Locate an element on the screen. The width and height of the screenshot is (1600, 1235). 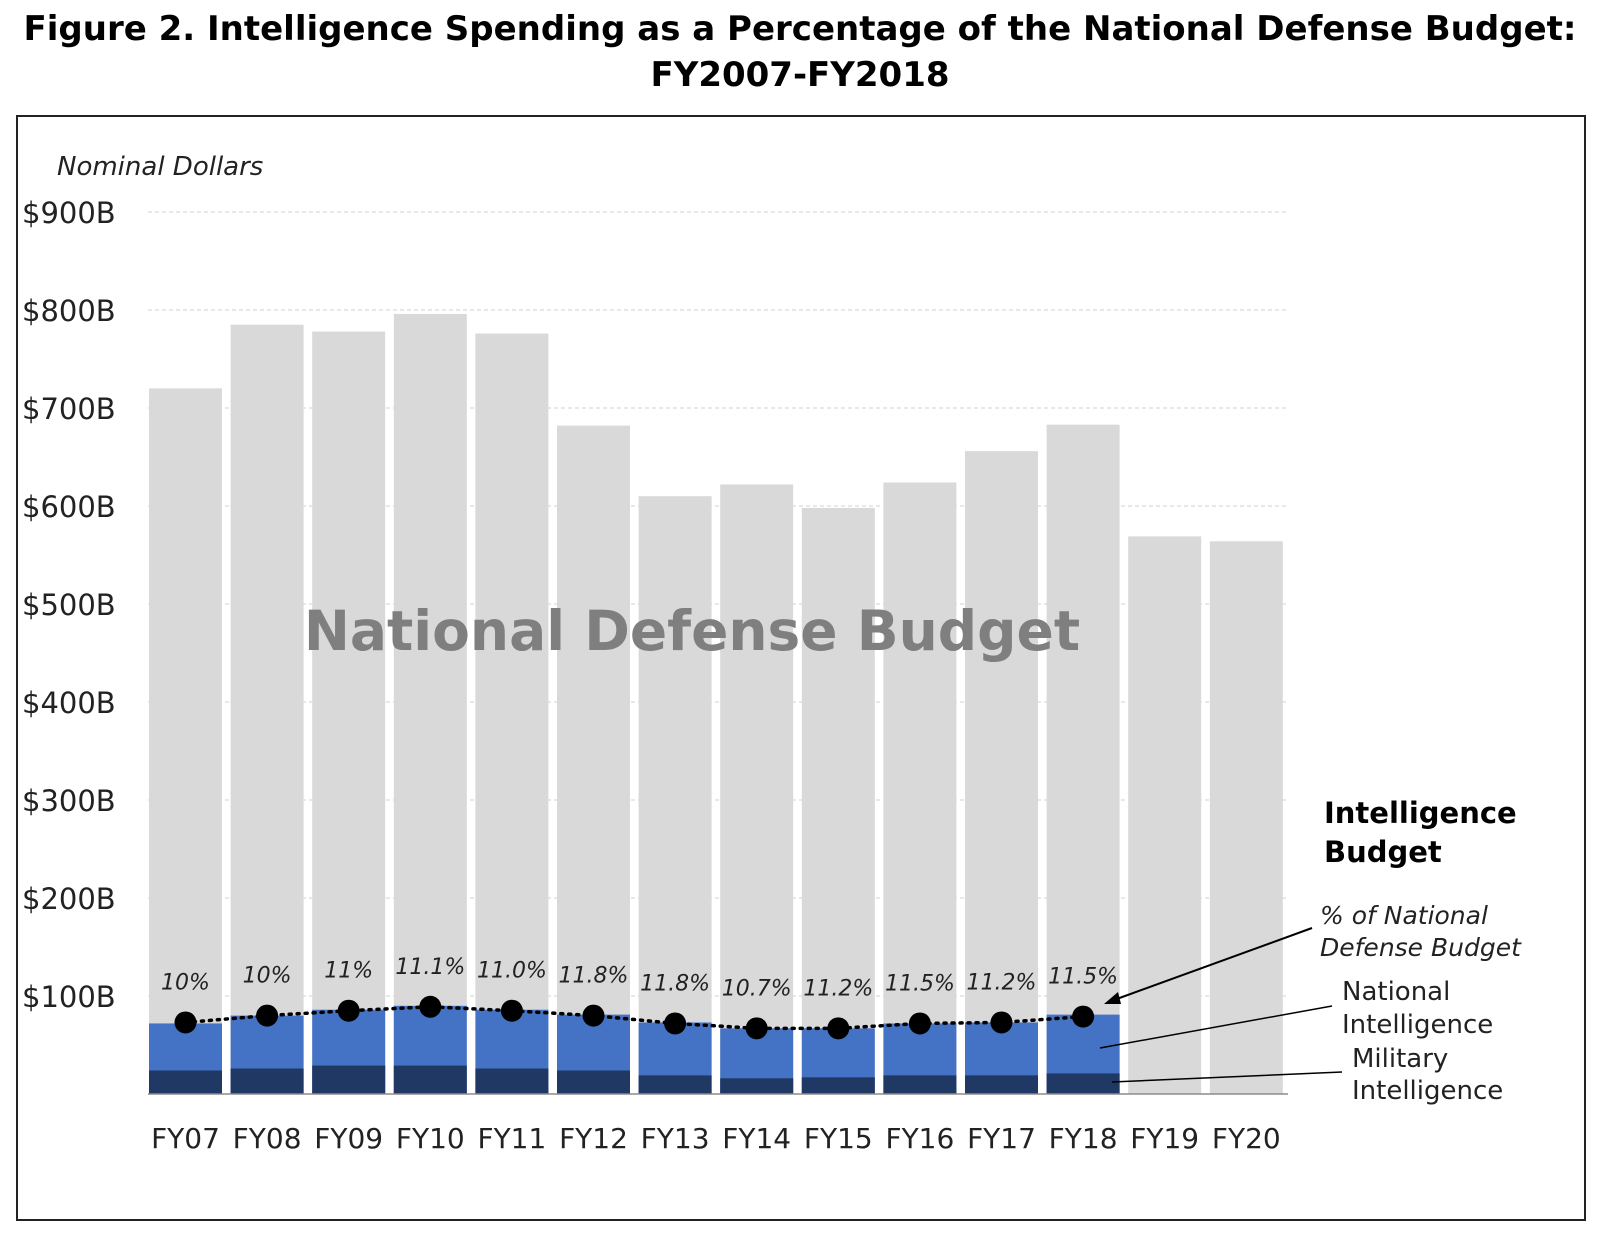
y-tick-label: $400B is located at coordinates (69, 703).